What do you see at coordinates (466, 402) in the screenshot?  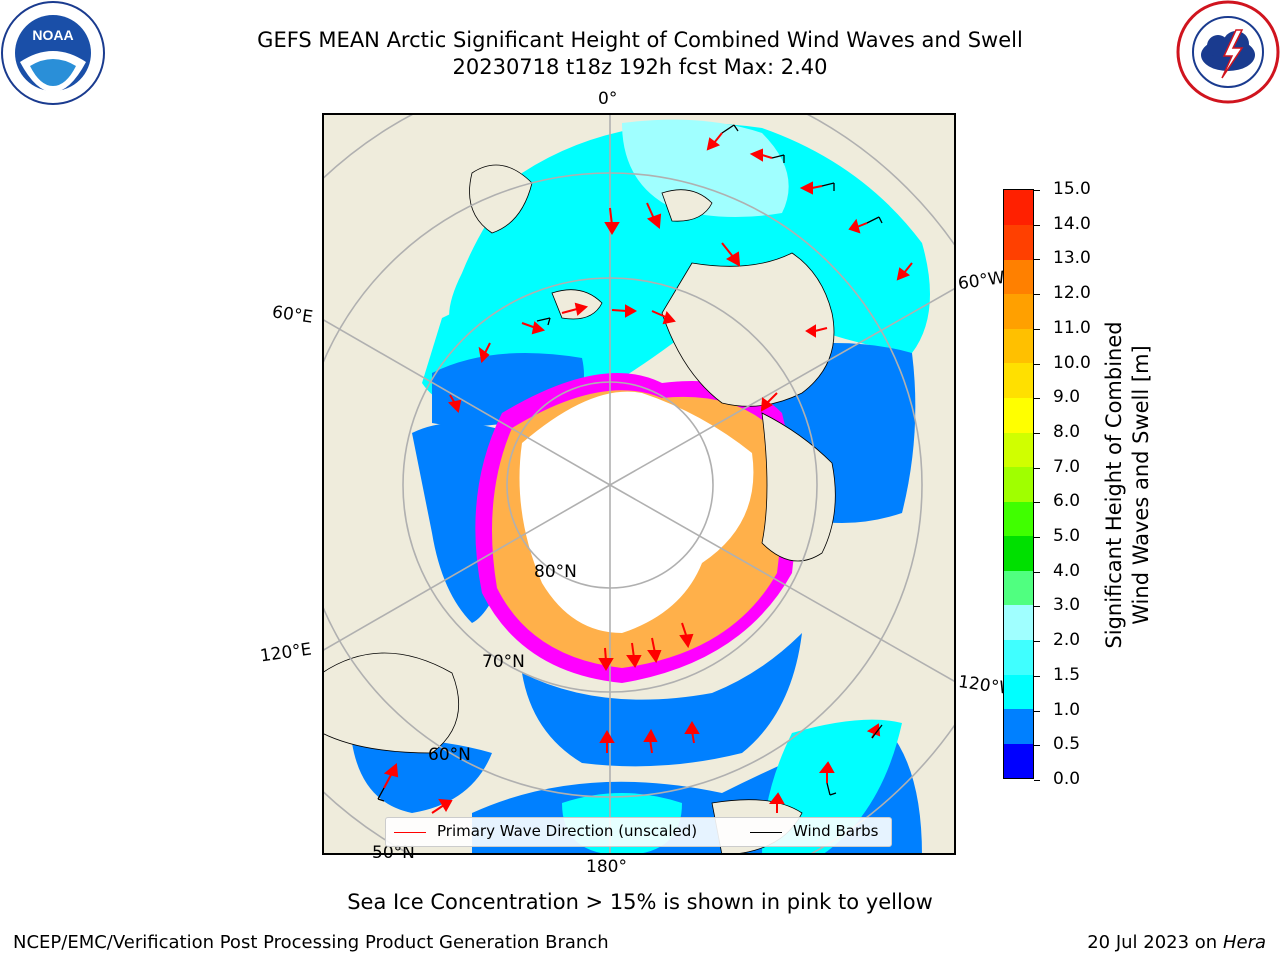 I see `meridian-60e` at bounding box center [466, 402].